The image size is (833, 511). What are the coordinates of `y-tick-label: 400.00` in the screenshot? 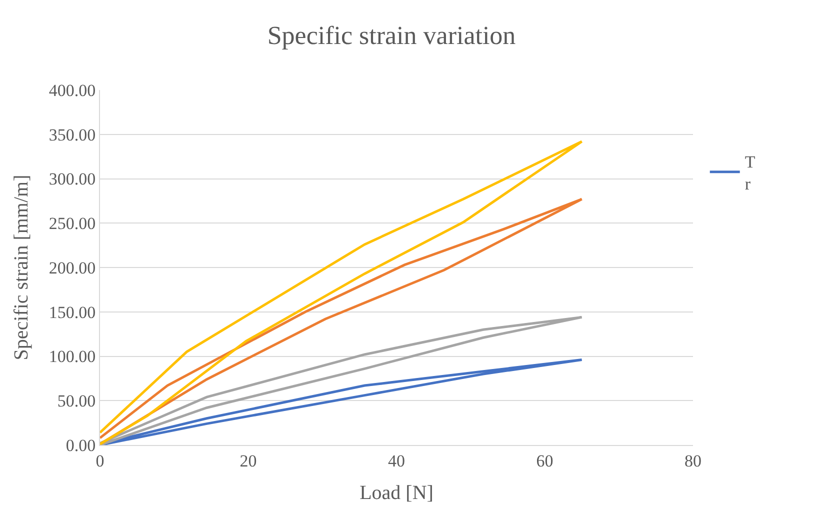 It's located at (72, 90).